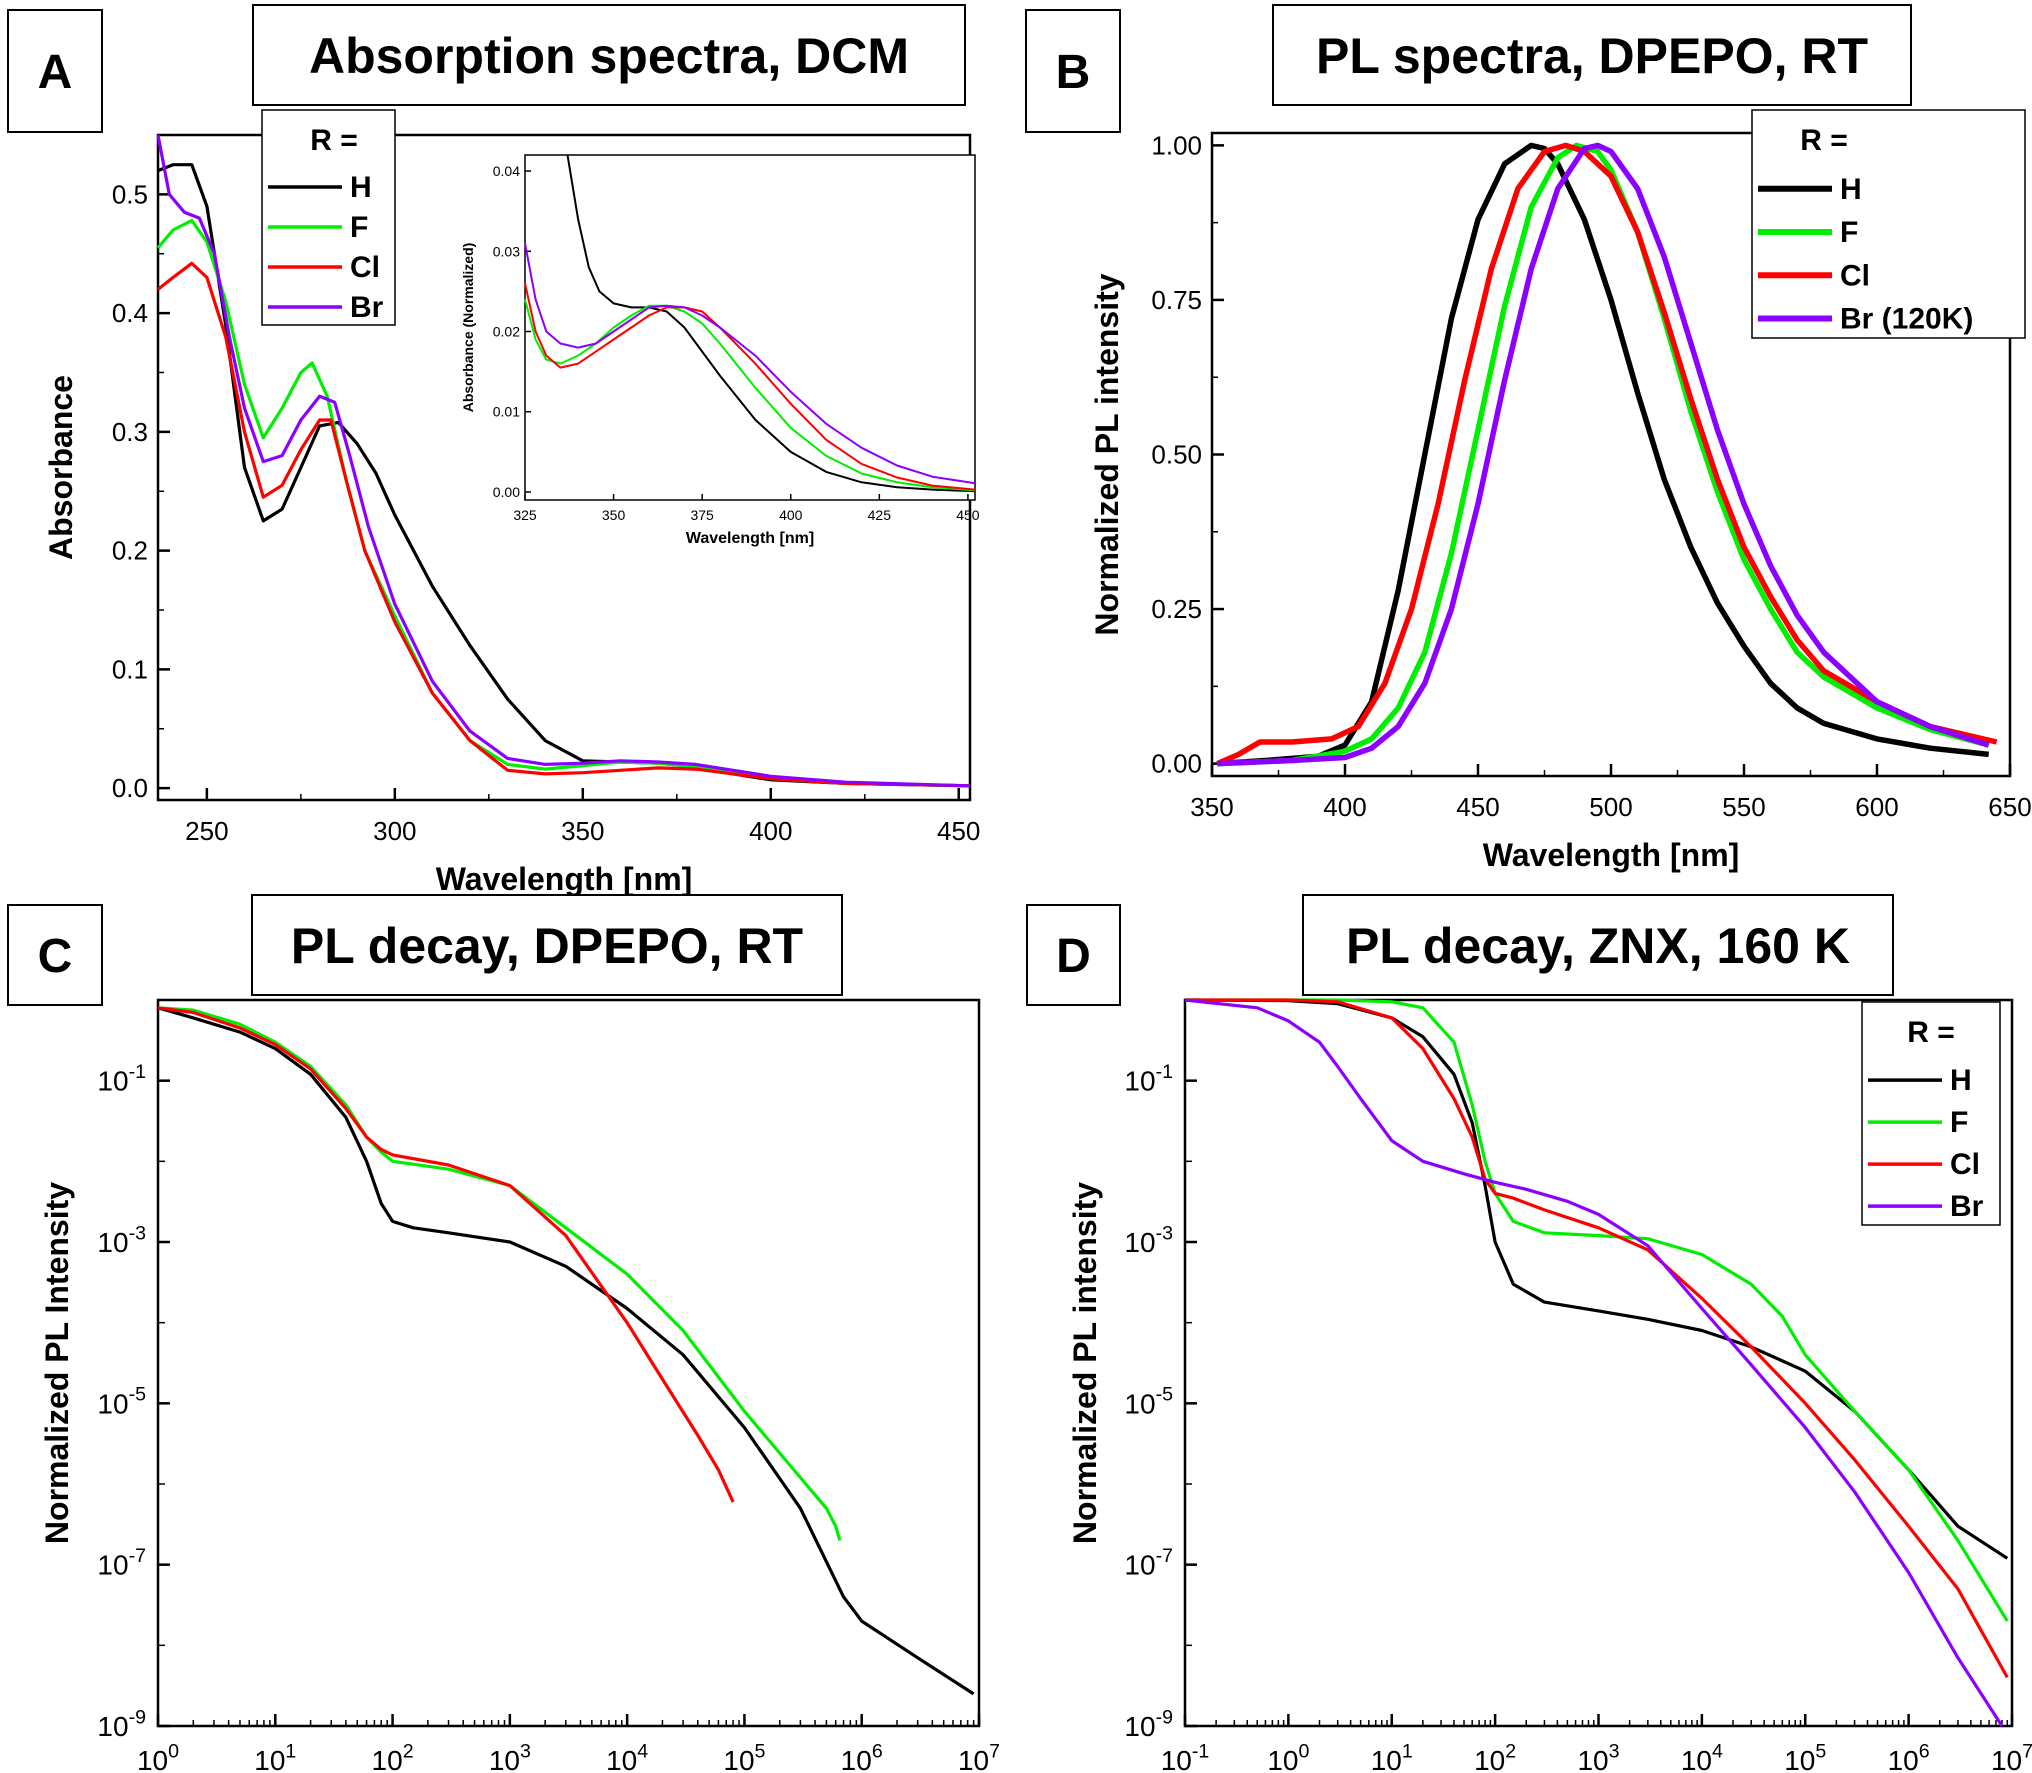 The width and height of the screenshot is (2032, 1773). I want to click on x-tick-label: 450, so click(1477, 807).